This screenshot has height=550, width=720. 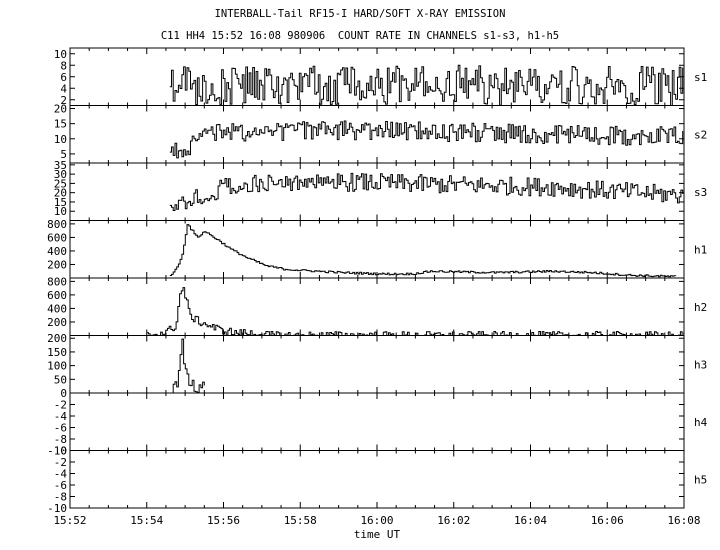 I want to click on panel-frame-h4, so click(x=377, y=421).